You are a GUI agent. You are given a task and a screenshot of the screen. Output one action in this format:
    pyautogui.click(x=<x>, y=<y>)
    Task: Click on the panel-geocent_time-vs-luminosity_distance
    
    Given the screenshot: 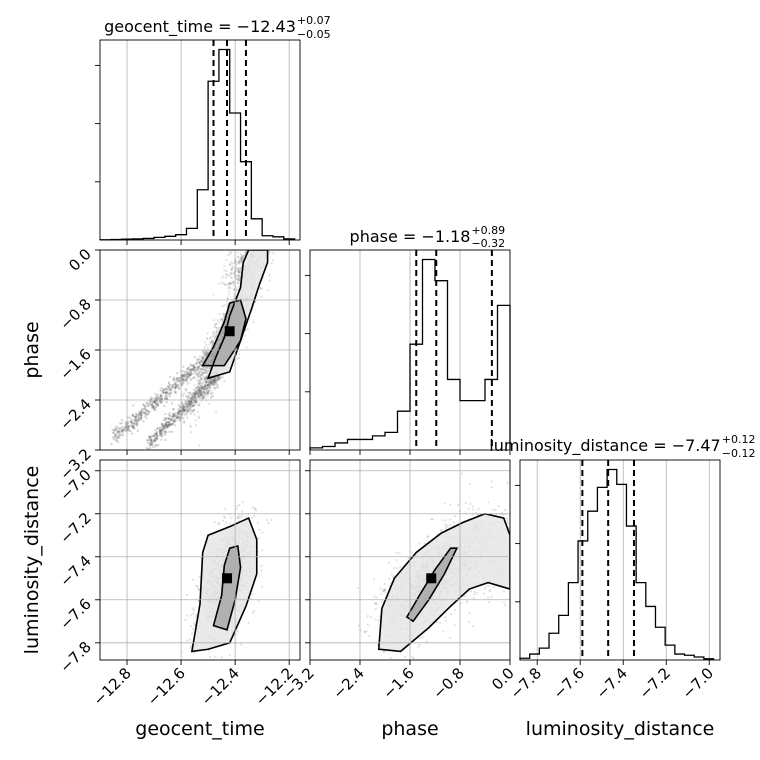 What is the action you would take?
    pyautogui.click(x=200, y=560)
    